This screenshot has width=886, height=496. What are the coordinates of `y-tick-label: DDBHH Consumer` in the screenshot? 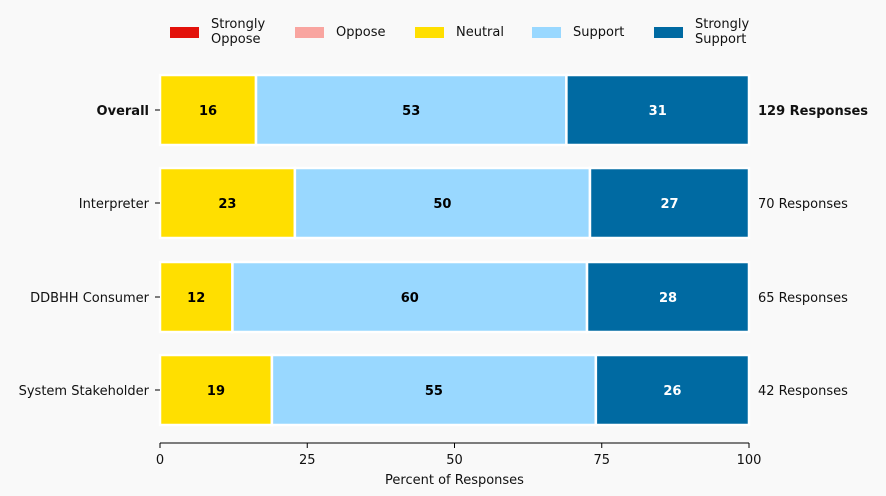 It's located at (90, 298).